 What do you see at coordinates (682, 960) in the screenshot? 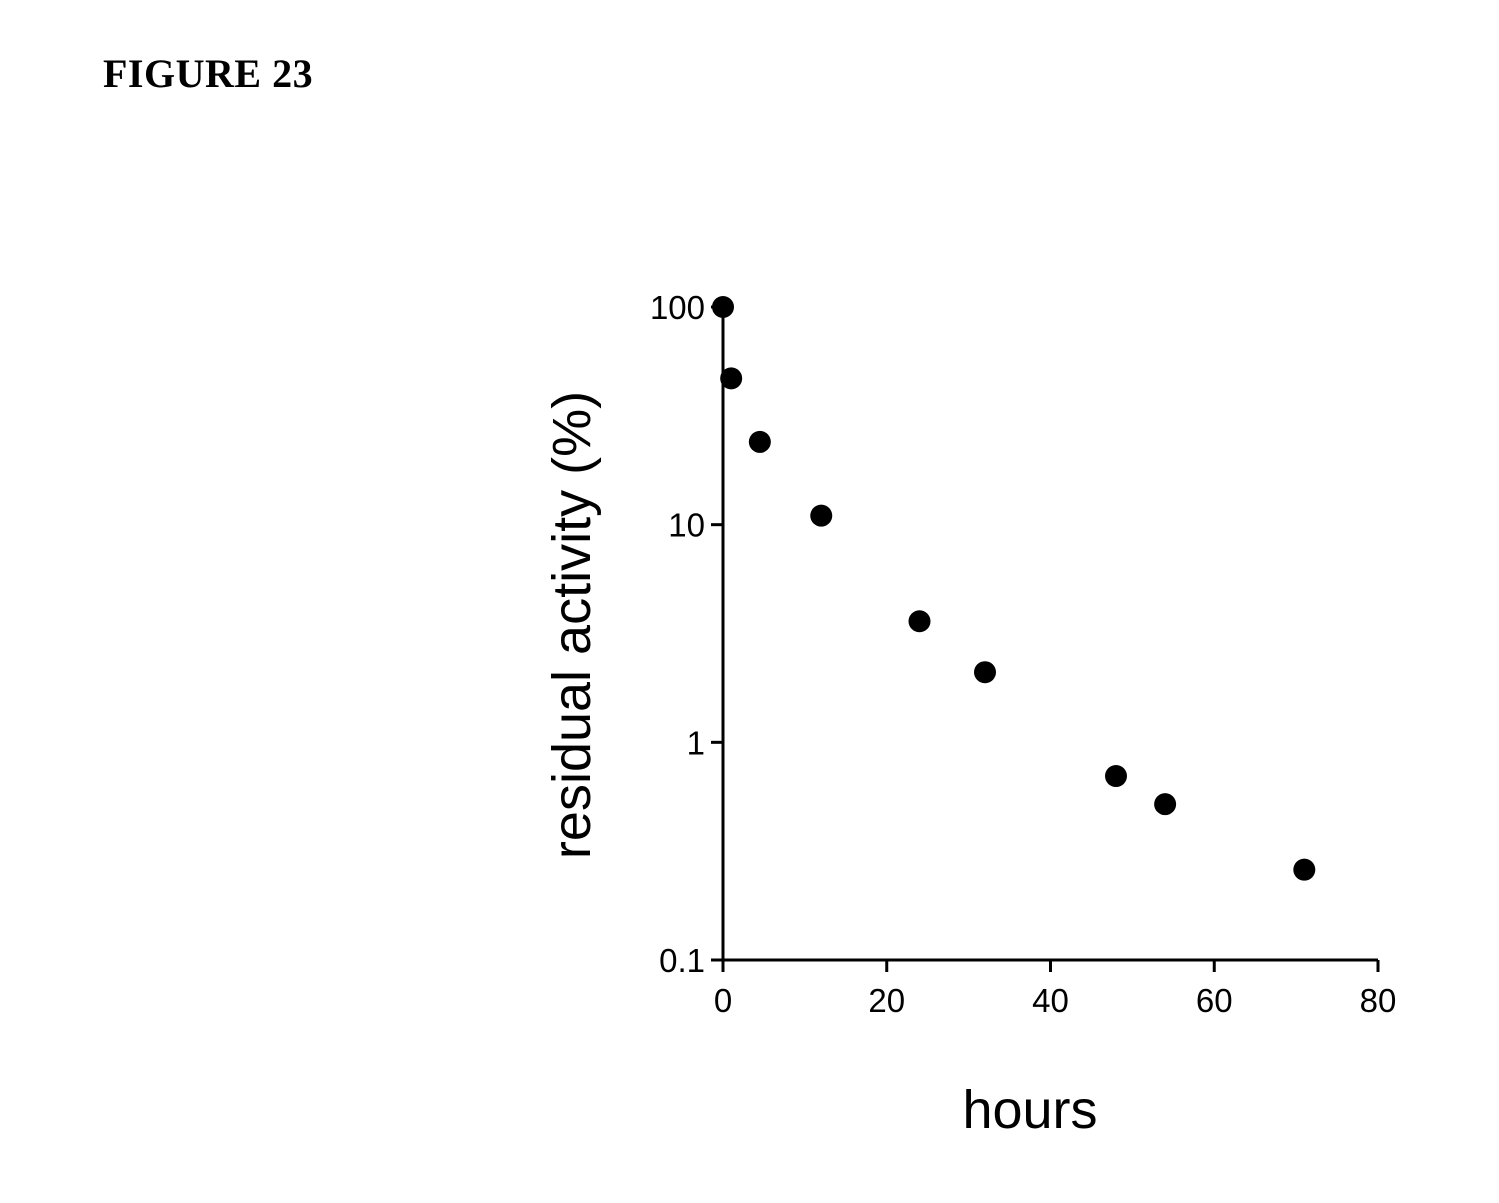
I see `y-tick-label: 0.1` at bounding box center [682, 960].